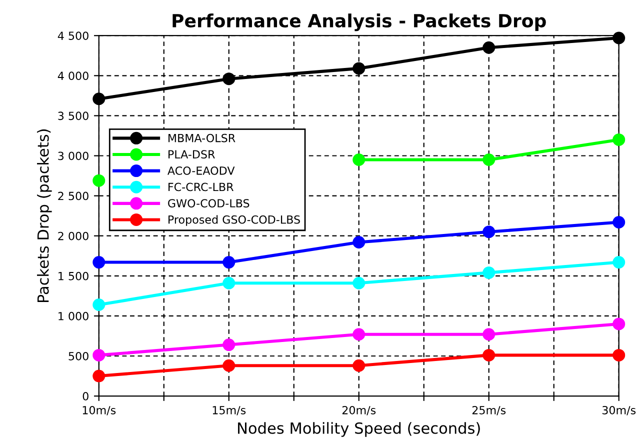 This screenshot has width=638, height=445. What do you see at coordinates (73, 116) in the screenshot?
I see `y-tick-label: 3 500` at bounding box center [73, 116].